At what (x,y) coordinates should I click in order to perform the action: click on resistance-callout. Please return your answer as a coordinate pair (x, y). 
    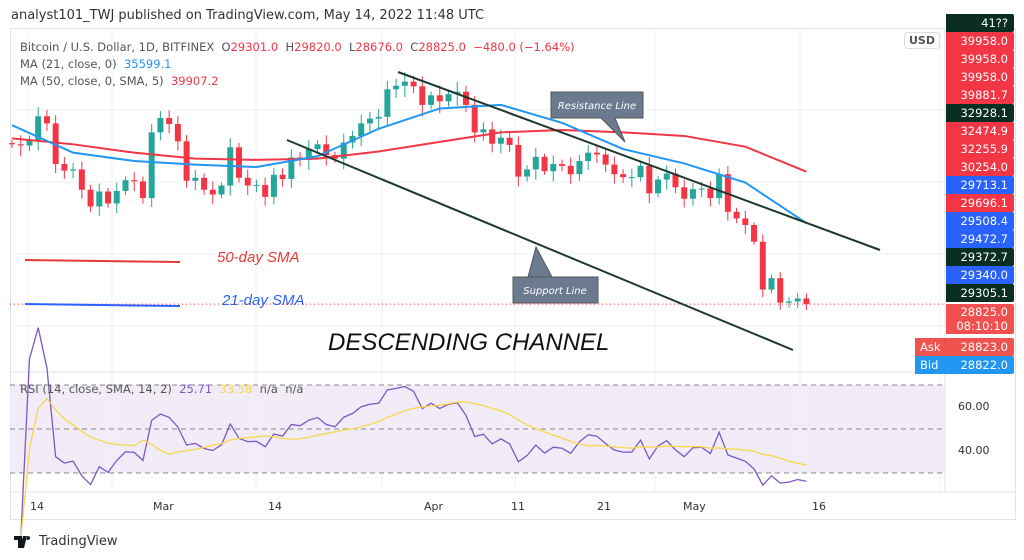
    Looking at the image, I should click on (597, 117).